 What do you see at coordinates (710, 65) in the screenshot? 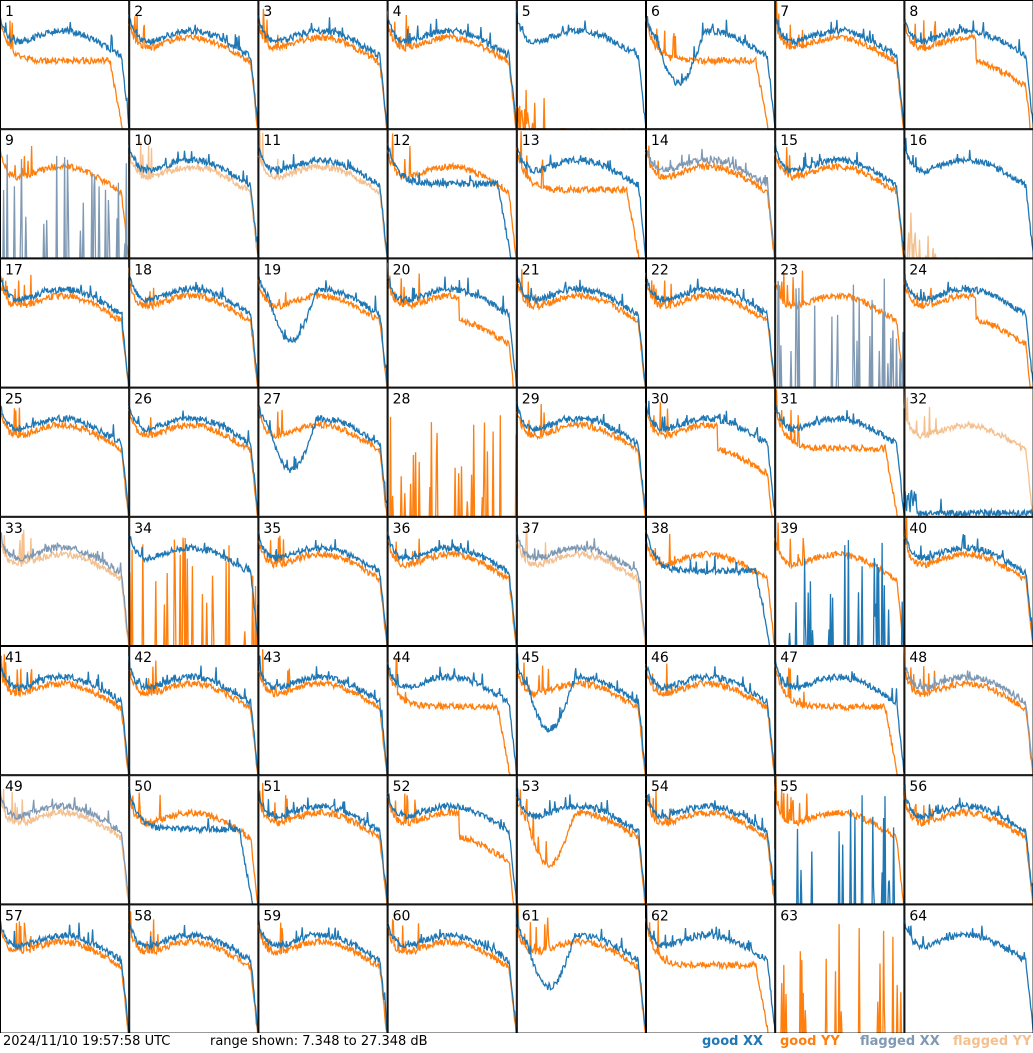
I see `panel-6: 6` at bounding box center [710, 65].